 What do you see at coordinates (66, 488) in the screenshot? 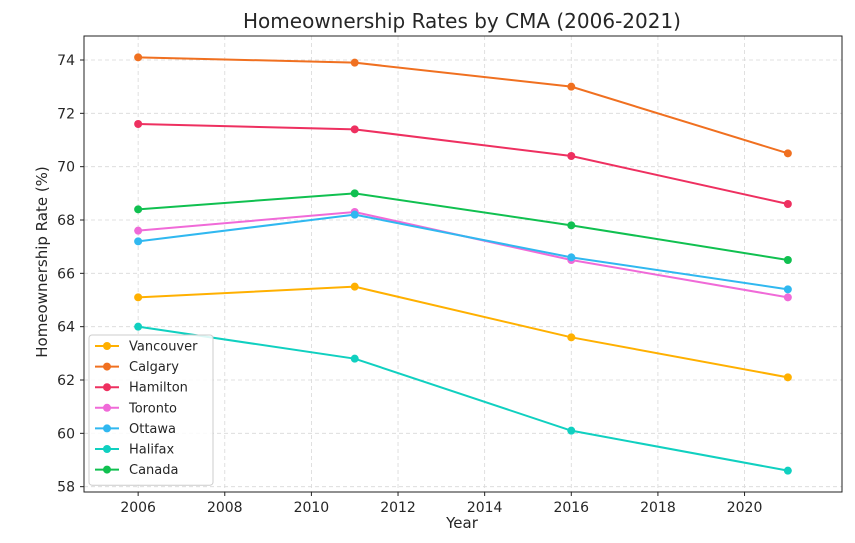
I see `y-tick-label: 58` at bounding box center [66, 488].